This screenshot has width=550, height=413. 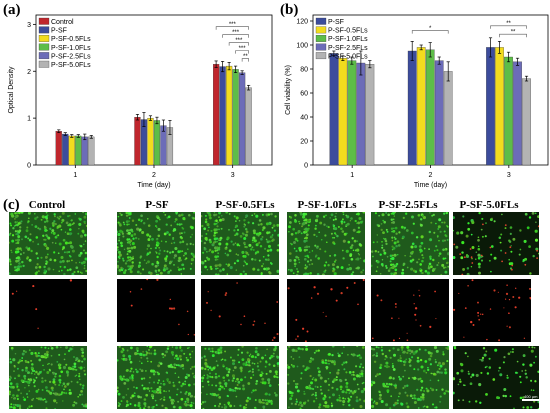 What do you see at coordinates (71, 65) in the screenshot?
I see `legend-label: P-SF-5.0FLs` at bounding box center [71, 65].